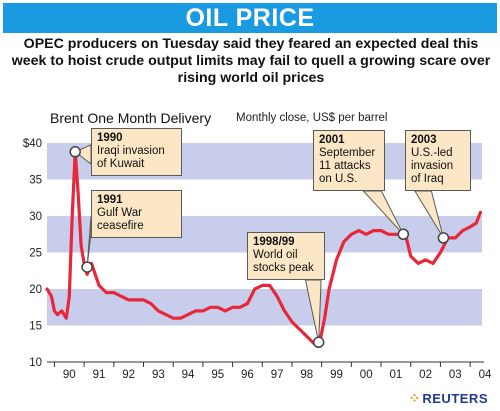 The width and height of the screenshot is (500, 411). What do you see at coordinates (35, 363) in the screenshot?
I see `y-tick-label: 10` at bounding box center [35, 363].